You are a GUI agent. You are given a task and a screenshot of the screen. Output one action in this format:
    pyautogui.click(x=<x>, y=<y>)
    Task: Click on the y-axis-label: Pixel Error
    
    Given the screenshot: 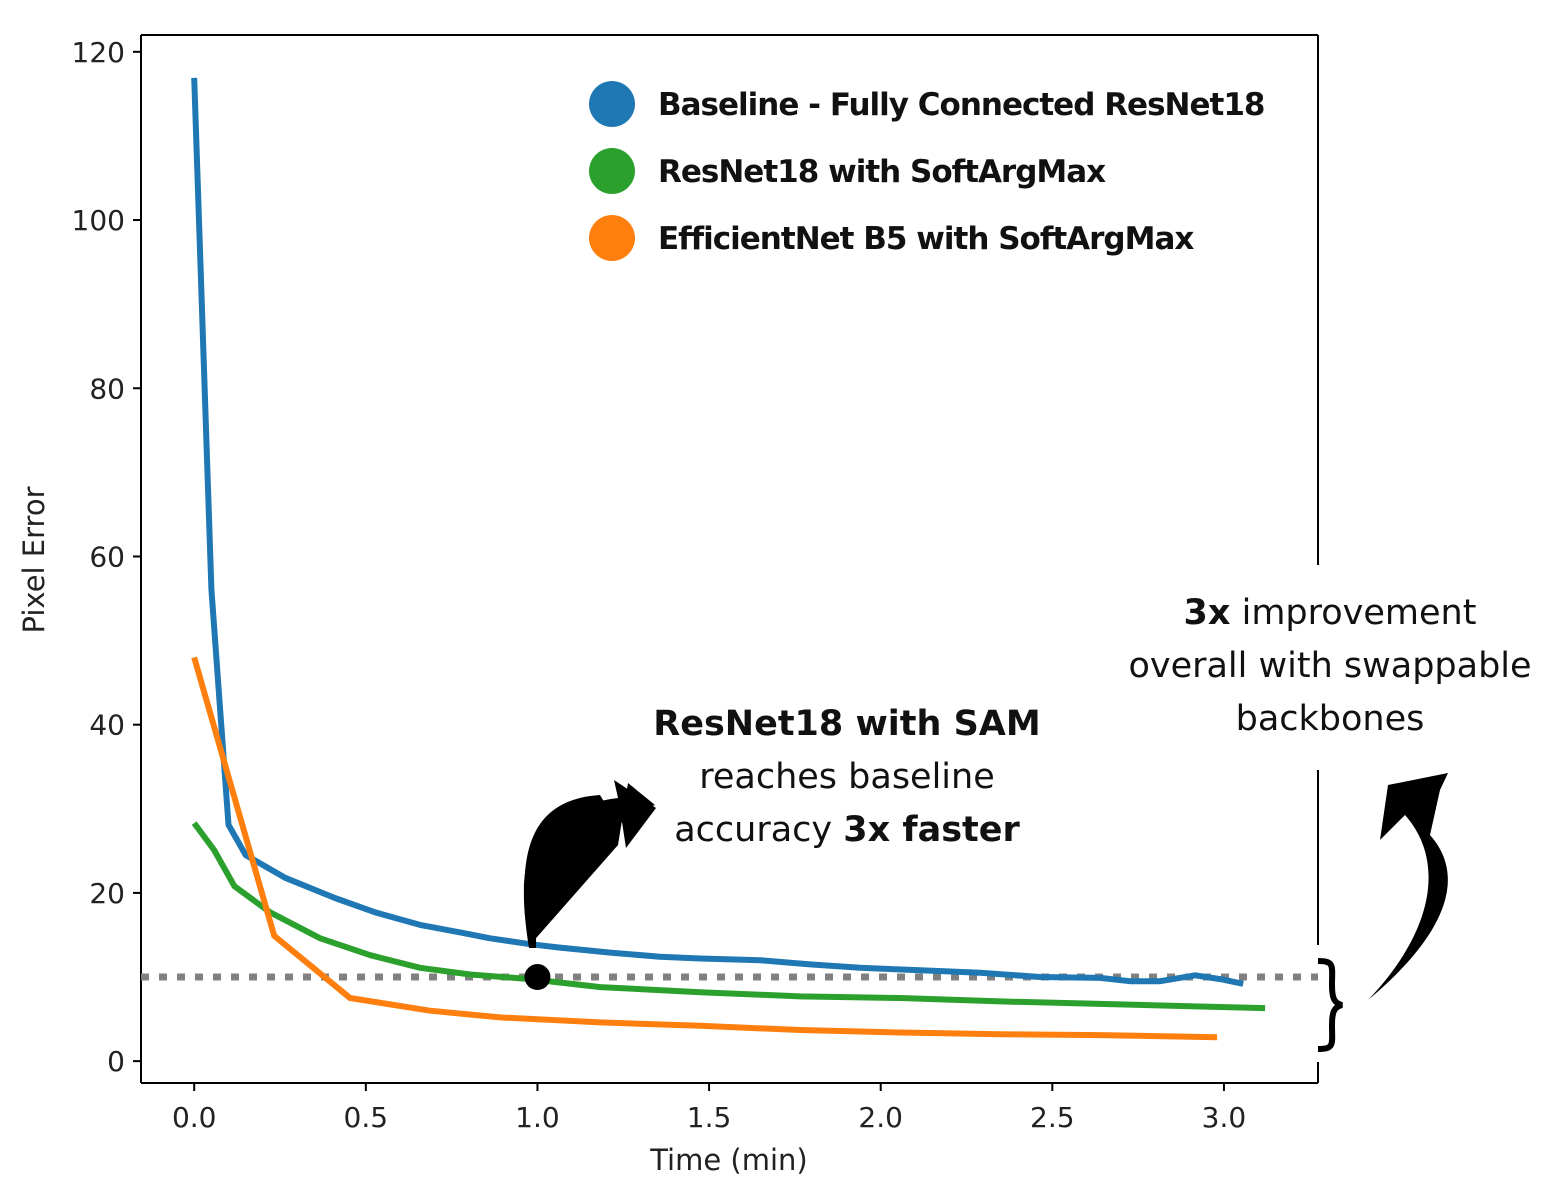 What is the action you would take?
    pyautogui.click(x=34, y=559)
    